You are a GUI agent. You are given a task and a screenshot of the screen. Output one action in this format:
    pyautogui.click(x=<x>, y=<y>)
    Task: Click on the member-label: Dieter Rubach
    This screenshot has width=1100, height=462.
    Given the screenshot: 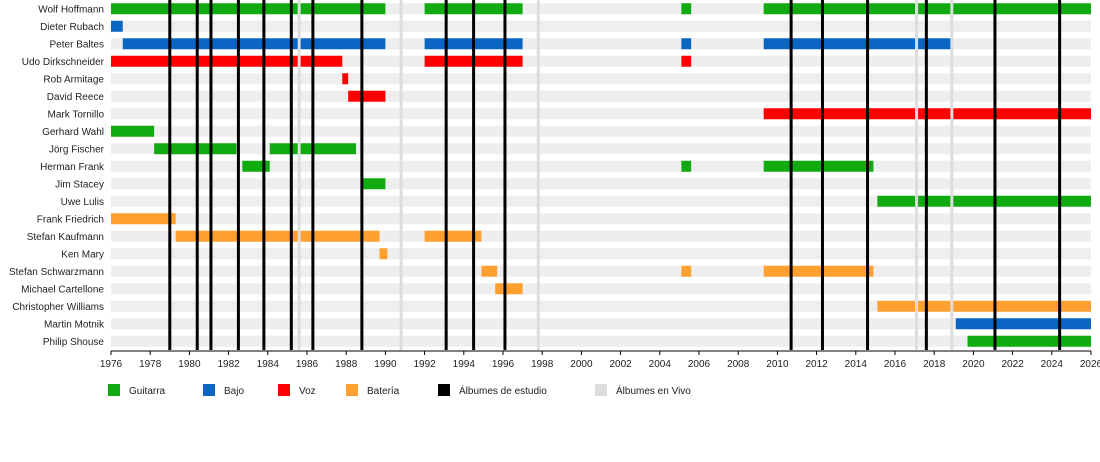 What is the action you would take?
    pyautogui.click(x=72, y=27)
    